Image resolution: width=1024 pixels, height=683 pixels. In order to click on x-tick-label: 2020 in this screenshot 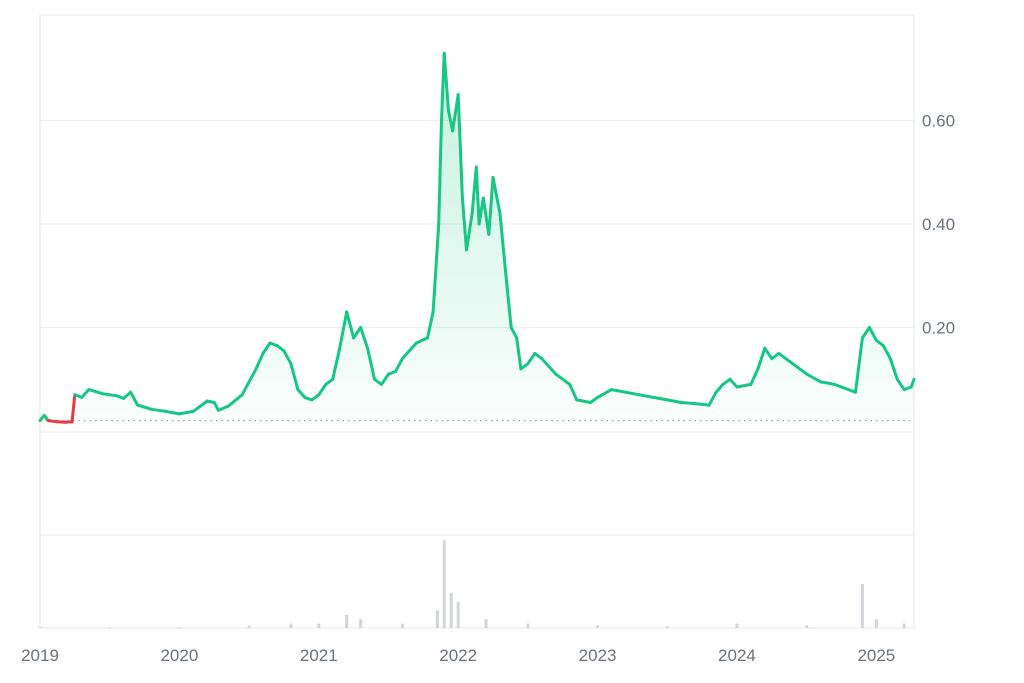, I will do `click(179, 655)`.